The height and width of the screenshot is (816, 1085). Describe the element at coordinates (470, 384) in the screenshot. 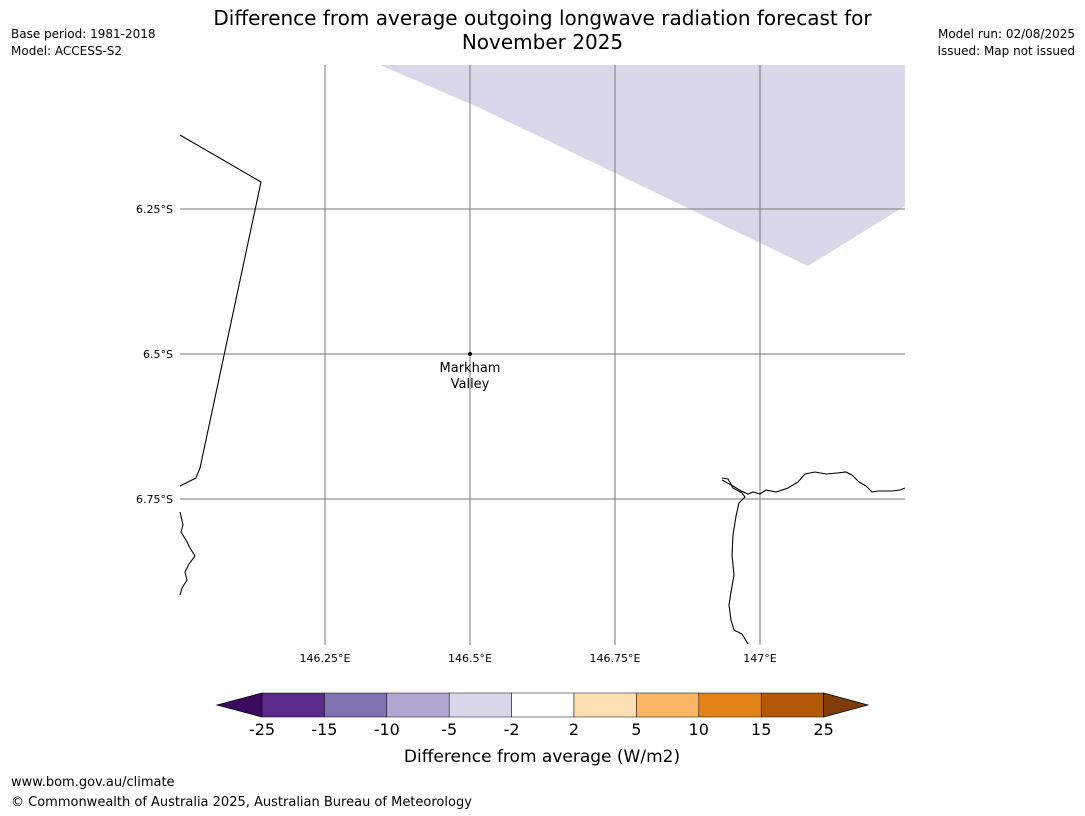

I see `place-label-line-2: Valley` at that location.